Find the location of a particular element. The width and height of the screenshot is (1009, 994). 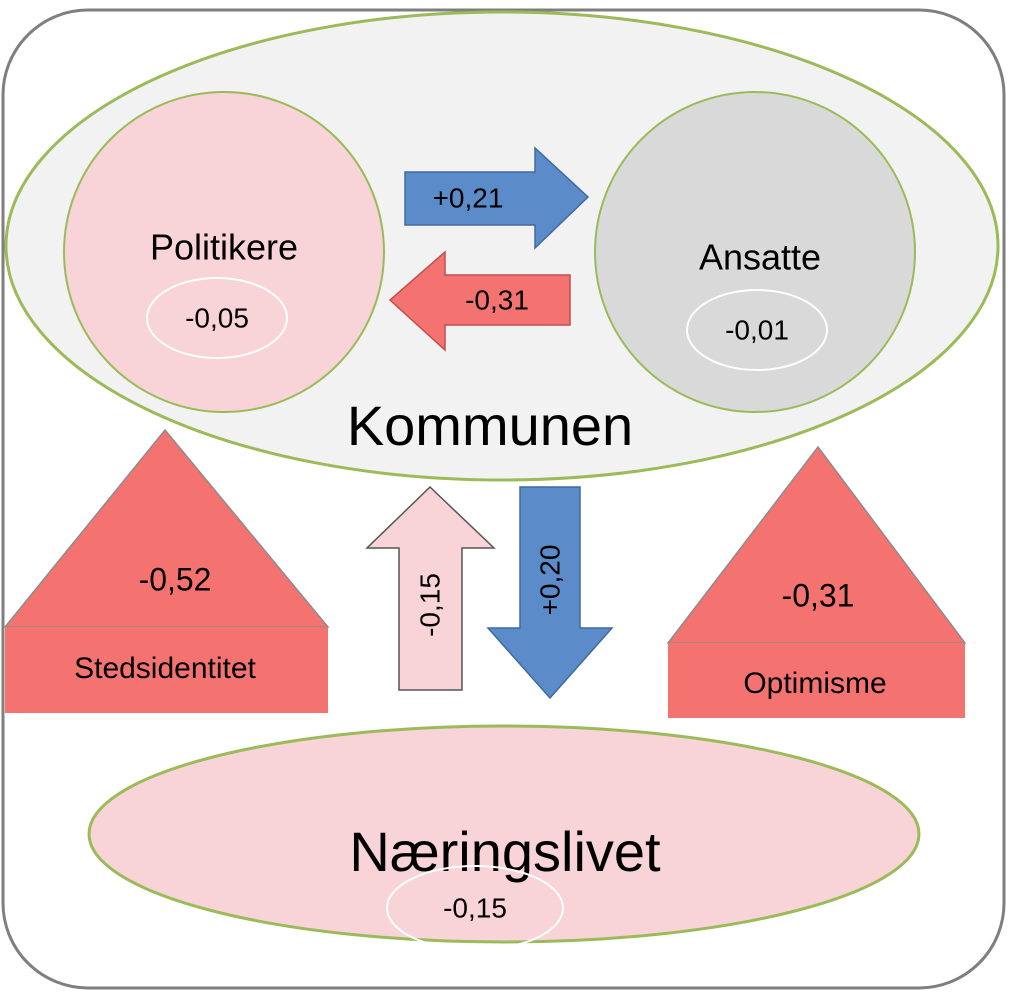

arrow-left is located at coordinates (479, 301).